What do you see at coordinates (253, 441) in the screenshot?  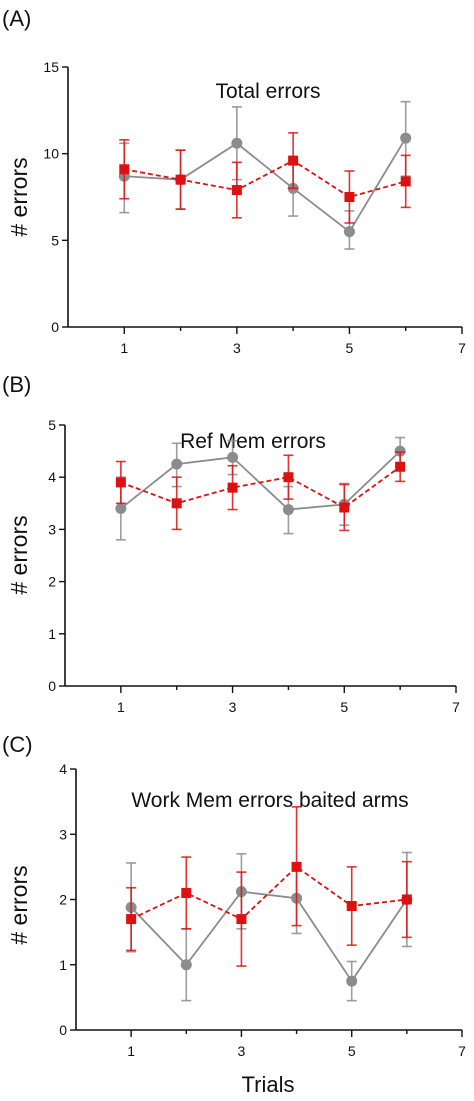 I see `chart-title: Ref Mem errors` at bounding box center [253, 441].